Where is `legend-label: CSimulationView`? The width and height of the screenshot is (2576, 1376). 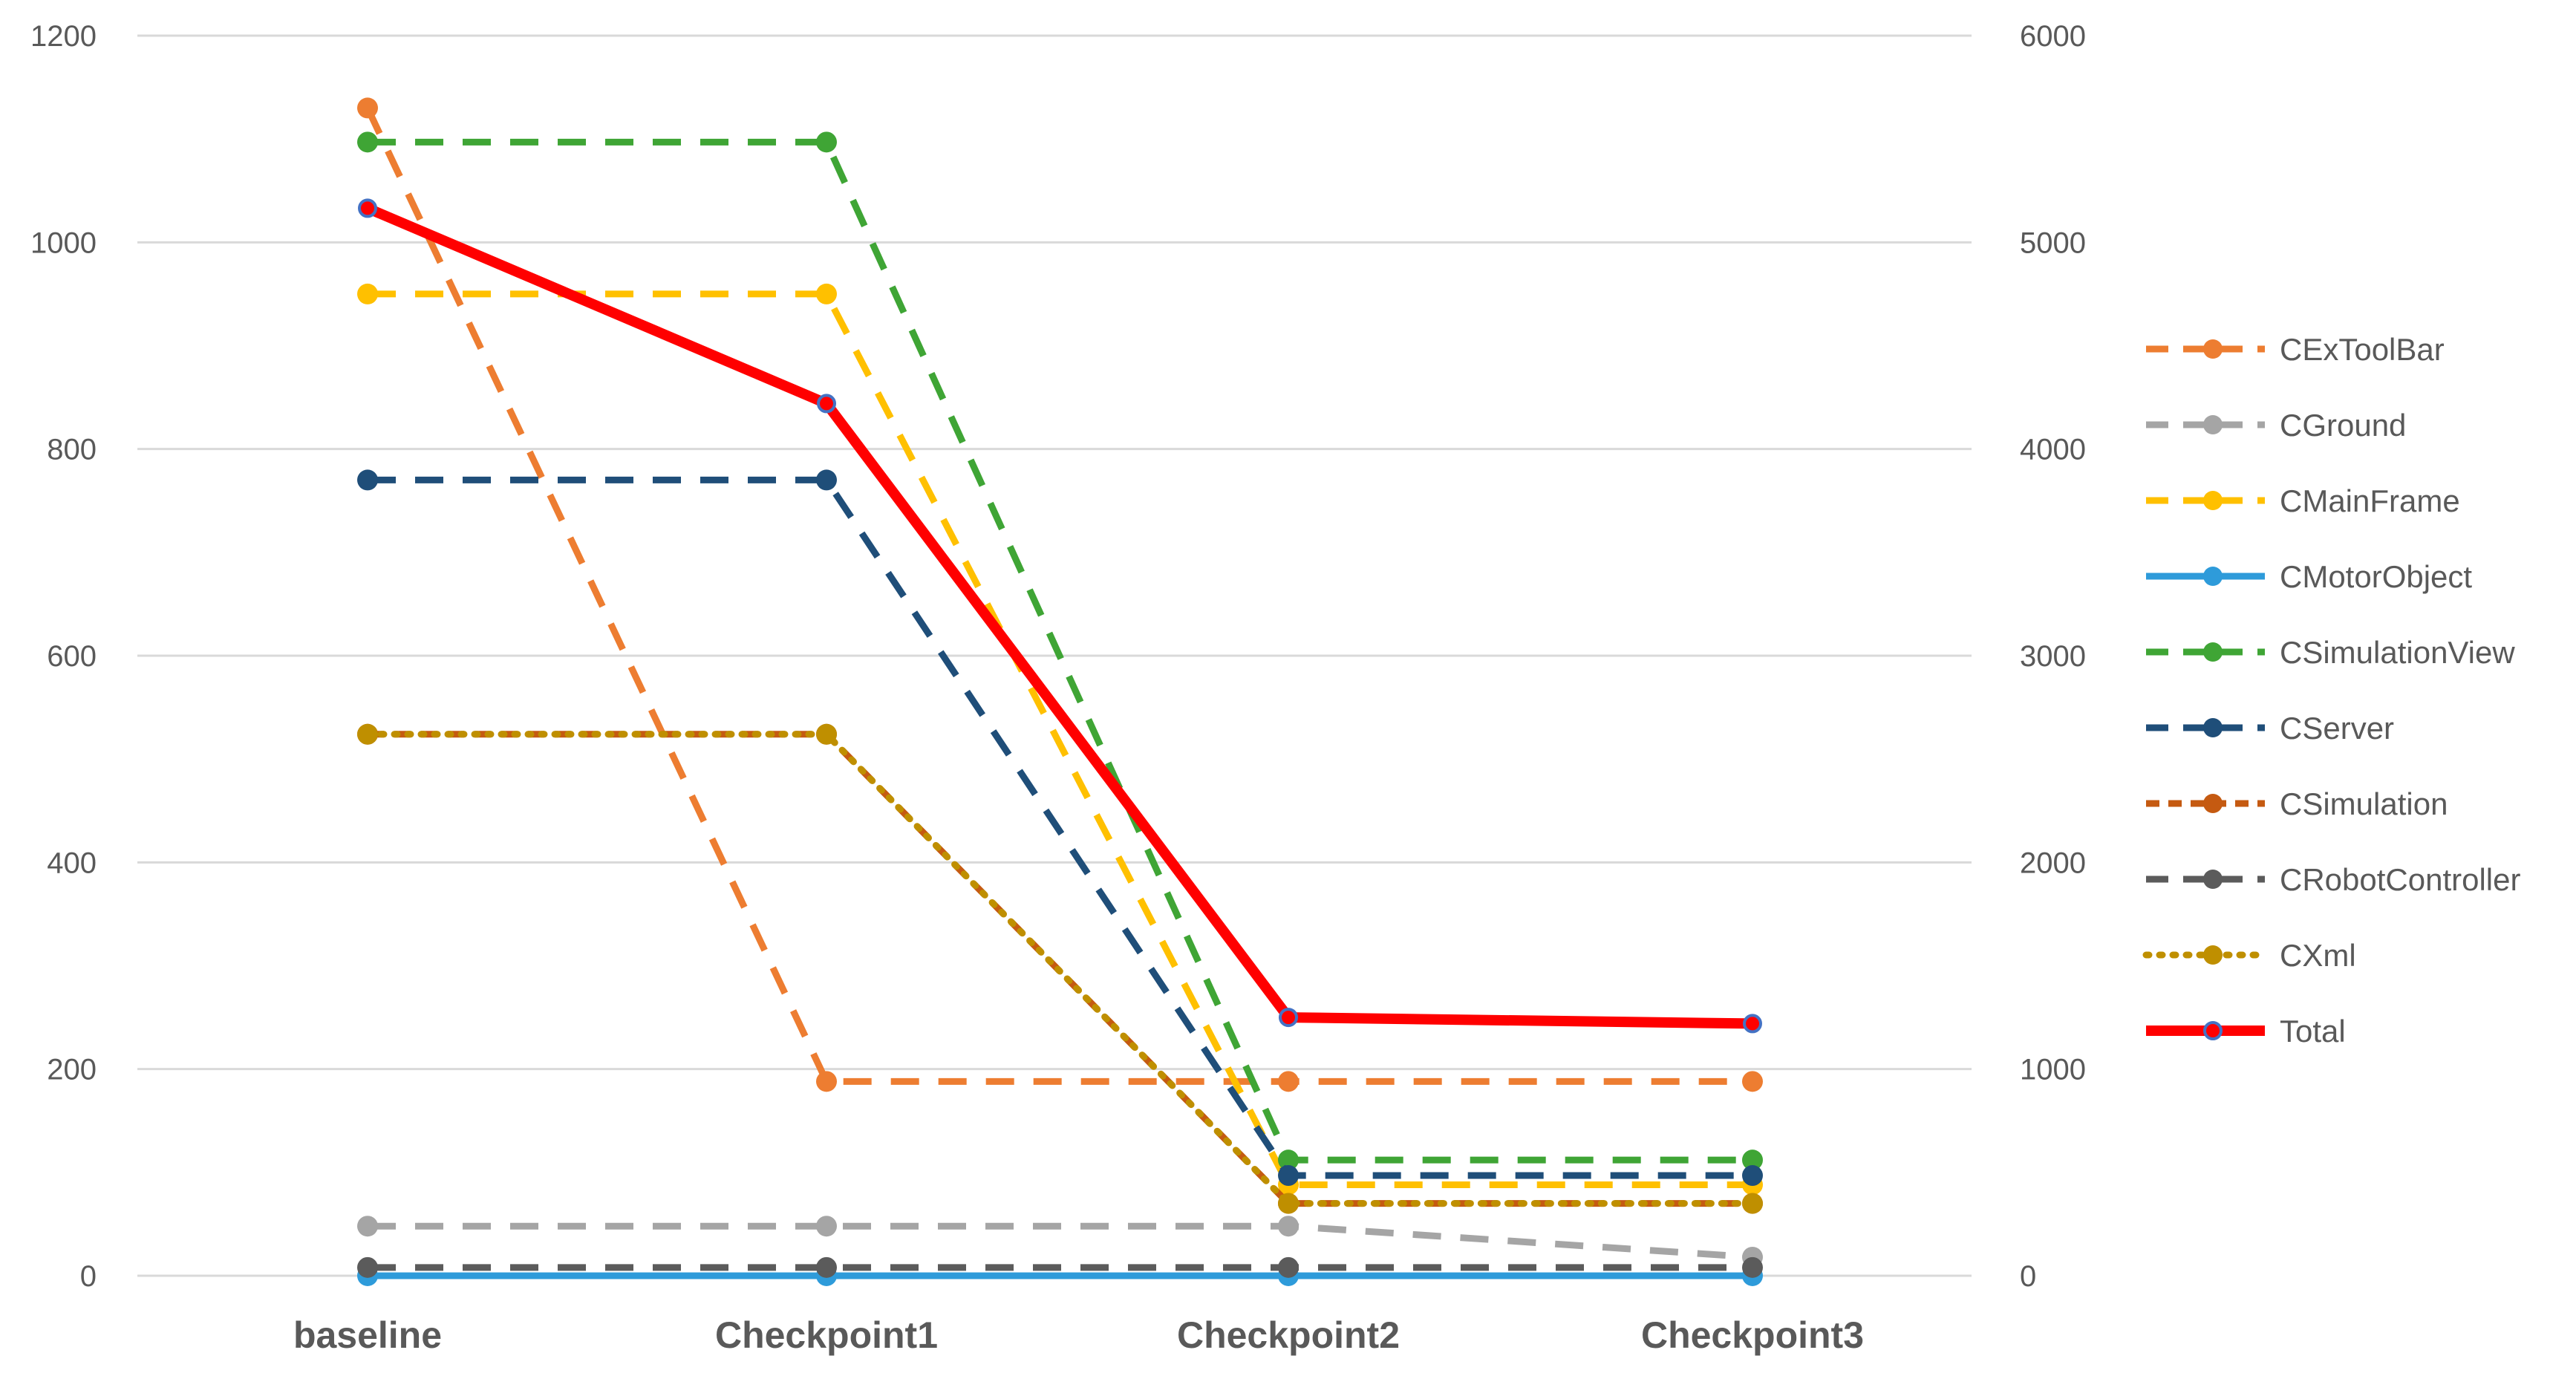 legend-label: CSimulationView is located at coordinates (2397, 652).